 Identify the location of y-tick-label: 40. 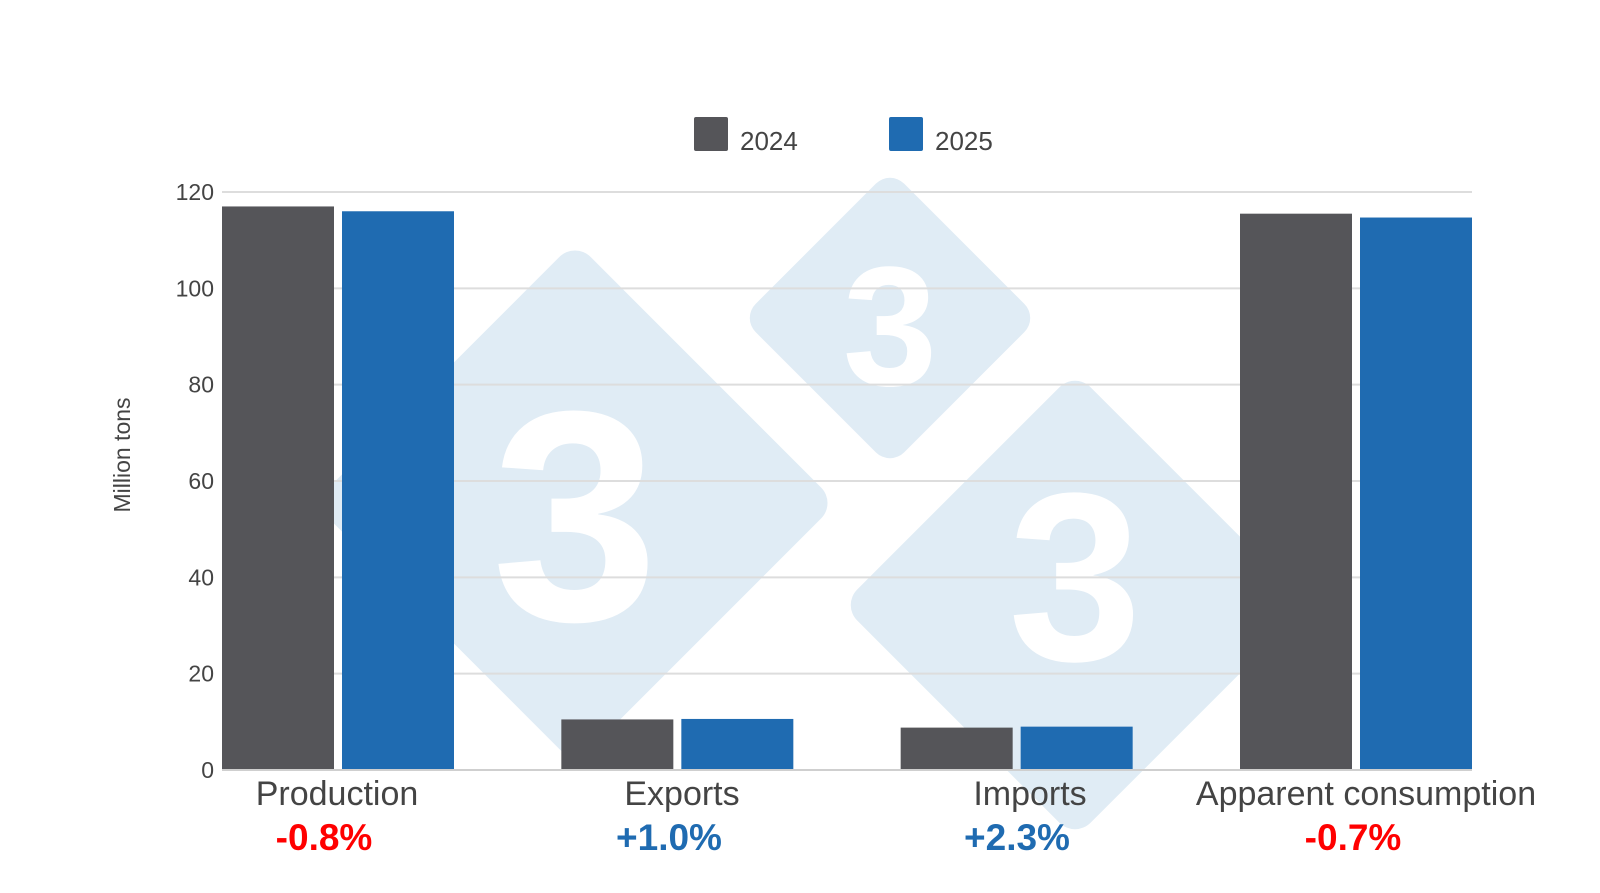
(201, 577).